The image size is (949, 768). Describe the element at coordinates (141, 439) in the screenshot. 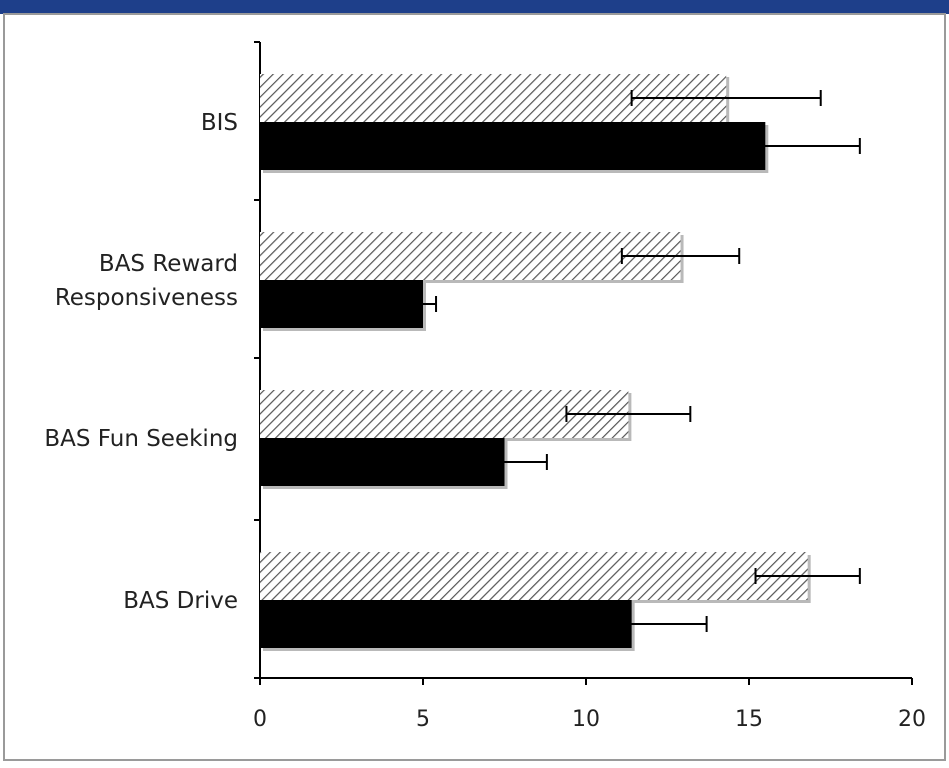

I see `category-label: BAS Fun Seeking` at that location.